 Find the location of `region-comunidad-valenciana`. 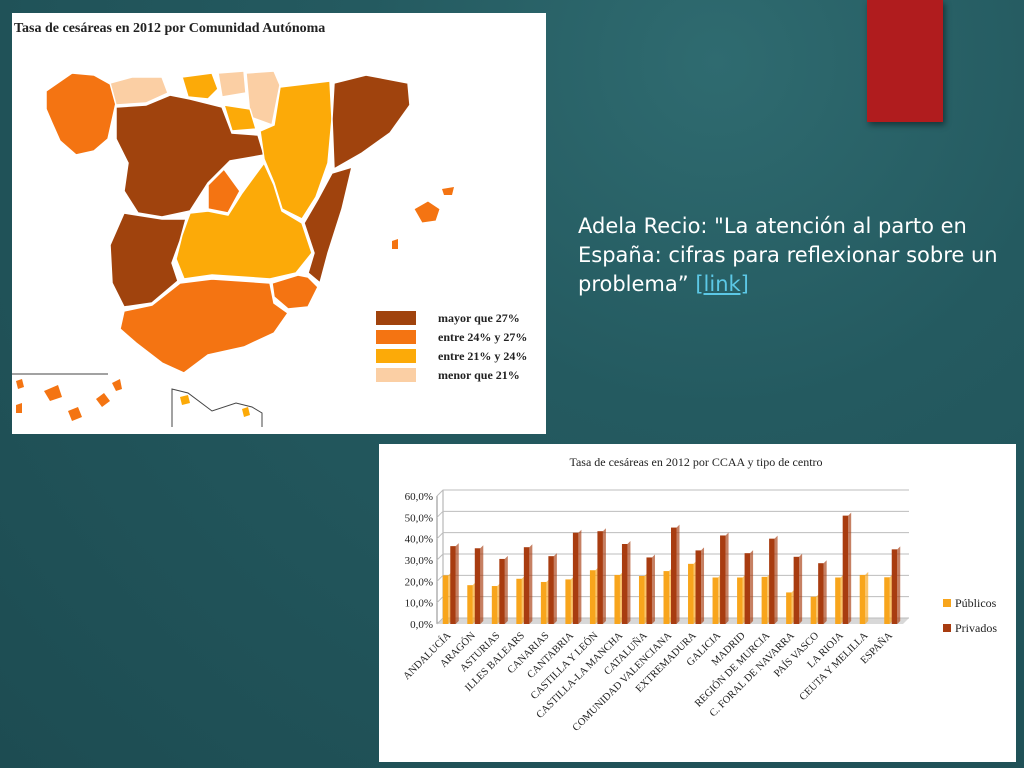

region-comunidad-valenciana is located at coordinates (328, 225).